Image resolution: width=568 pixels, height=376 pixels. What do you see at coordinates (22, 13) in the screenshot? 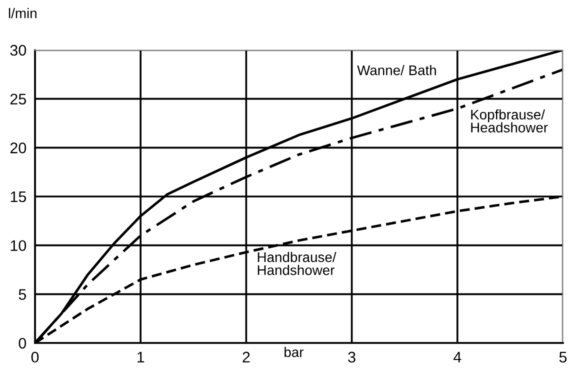
I see `y-axis-title: l/min` at bounding box center [22, 13].